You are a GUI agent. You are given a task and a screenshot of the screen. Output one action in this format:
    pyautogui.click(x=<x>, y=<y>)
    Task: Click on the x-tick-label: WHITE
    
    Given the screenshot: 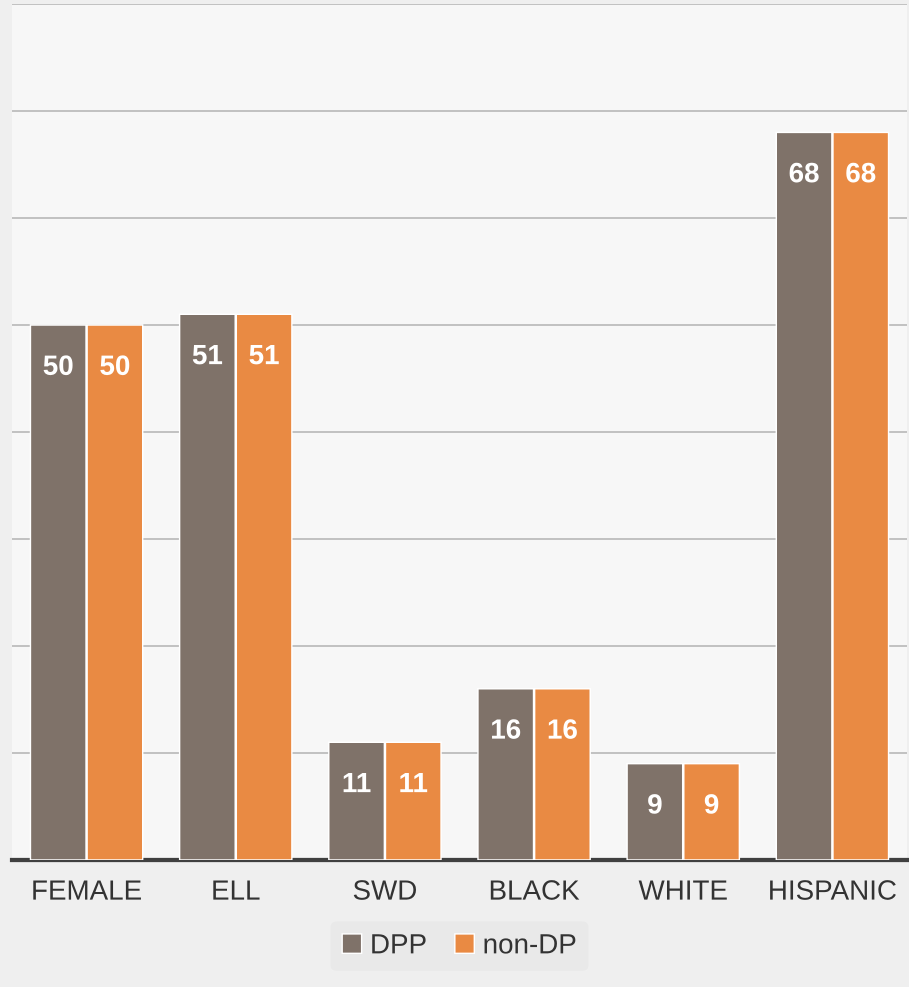 What is the action you would take?
    pyautogui.click(x=682, y=890)
    